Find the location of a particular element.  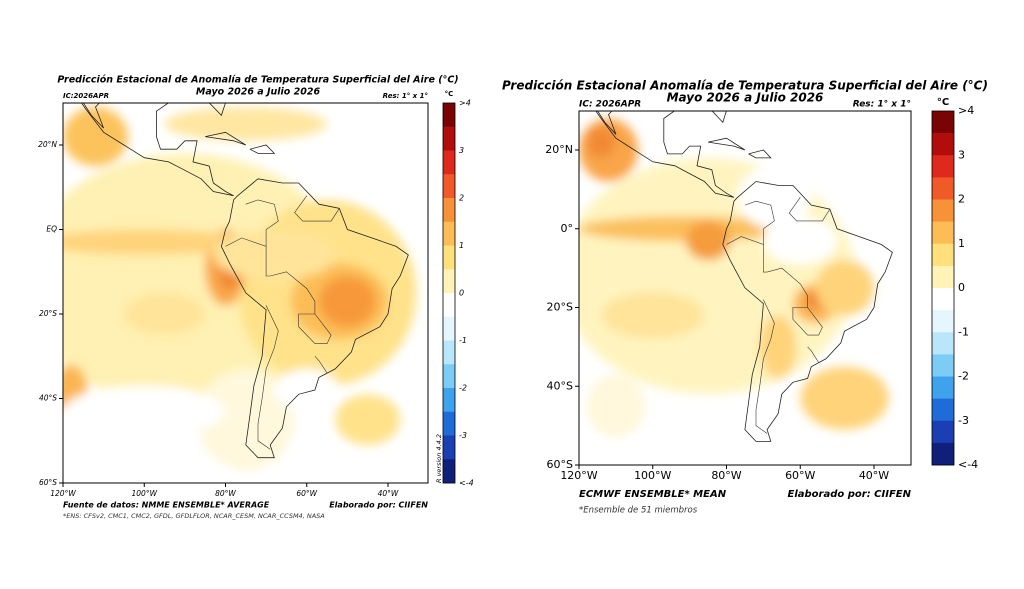

initial-condition: IC: 2026APR is located at coordinates (610, 105).